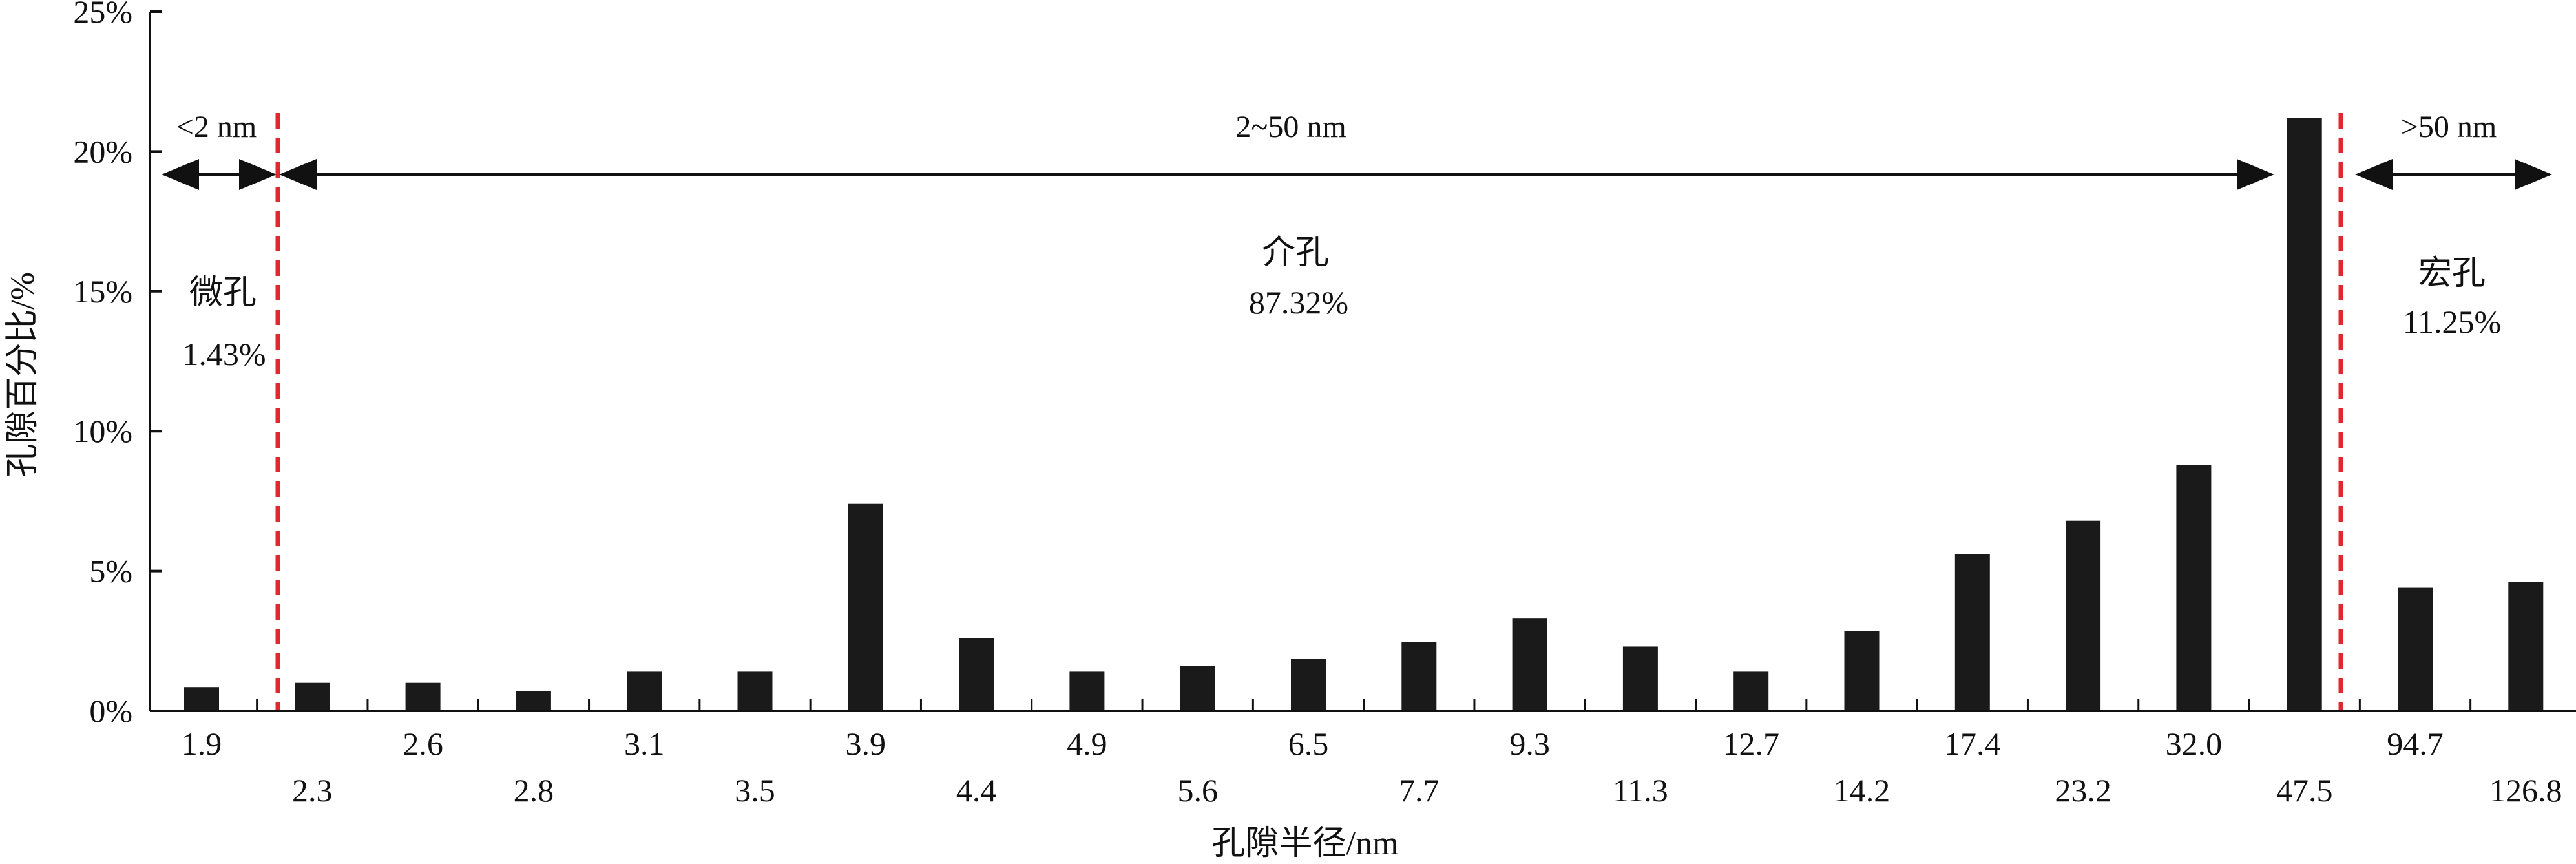  Describe the element at coordinates (2194, 588) in the screenshot. I see `bar-32.0` at that location.